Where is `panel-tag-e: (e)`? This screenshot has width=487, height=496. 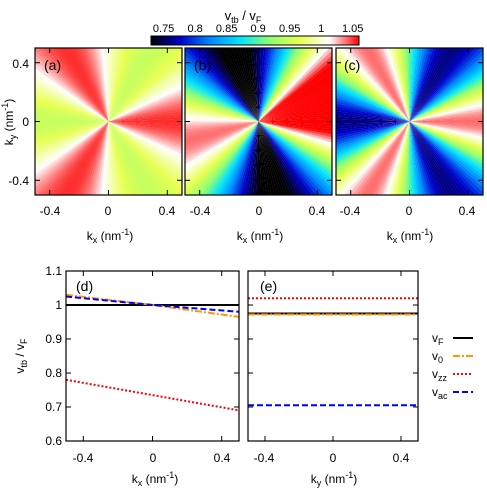
panel-tag-e: (e) is located at coordinates (268, 286).